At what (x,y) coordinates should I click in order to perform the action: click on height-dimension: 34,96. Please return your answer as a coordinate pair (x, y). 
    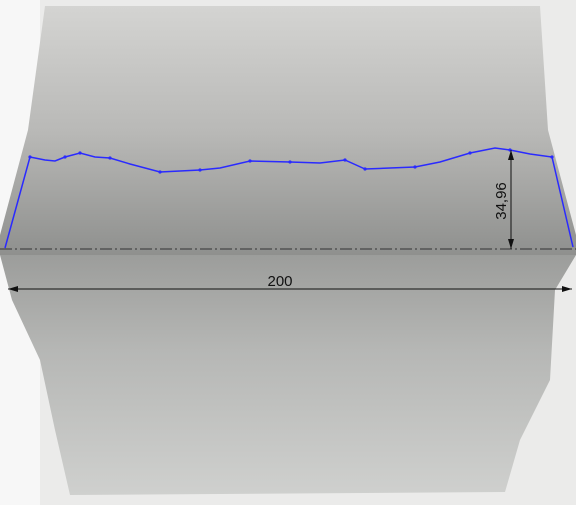
    Looking at the image, I should click on (501, 201).